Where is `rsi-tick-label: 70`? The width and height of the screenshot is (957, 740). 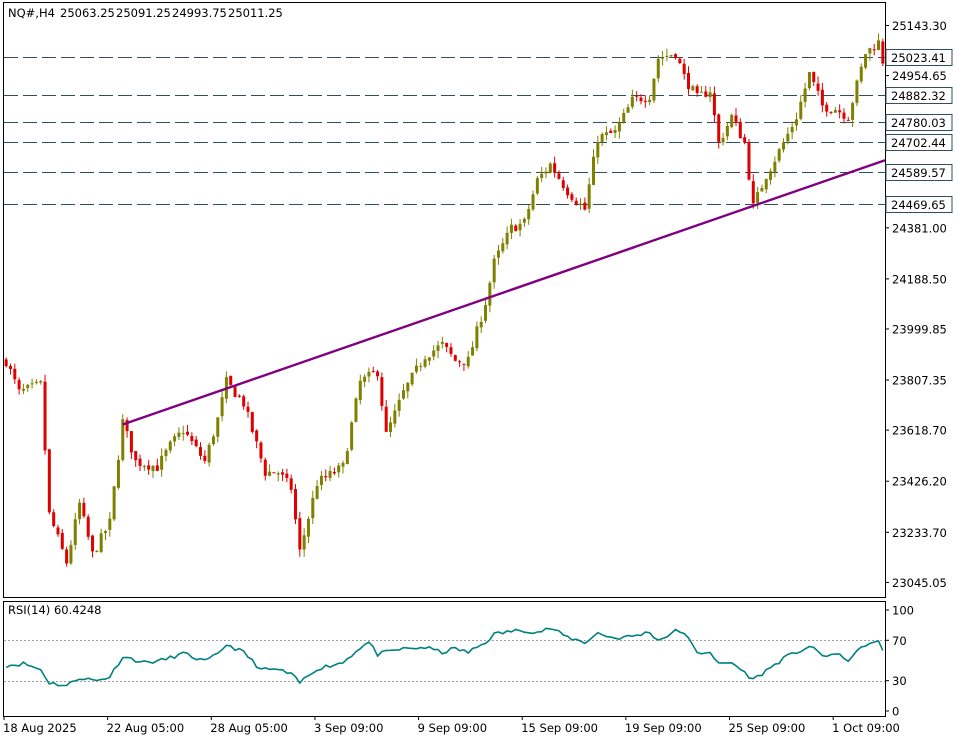
rsi-tick-label: 70 is located at coordinates (899, 641).